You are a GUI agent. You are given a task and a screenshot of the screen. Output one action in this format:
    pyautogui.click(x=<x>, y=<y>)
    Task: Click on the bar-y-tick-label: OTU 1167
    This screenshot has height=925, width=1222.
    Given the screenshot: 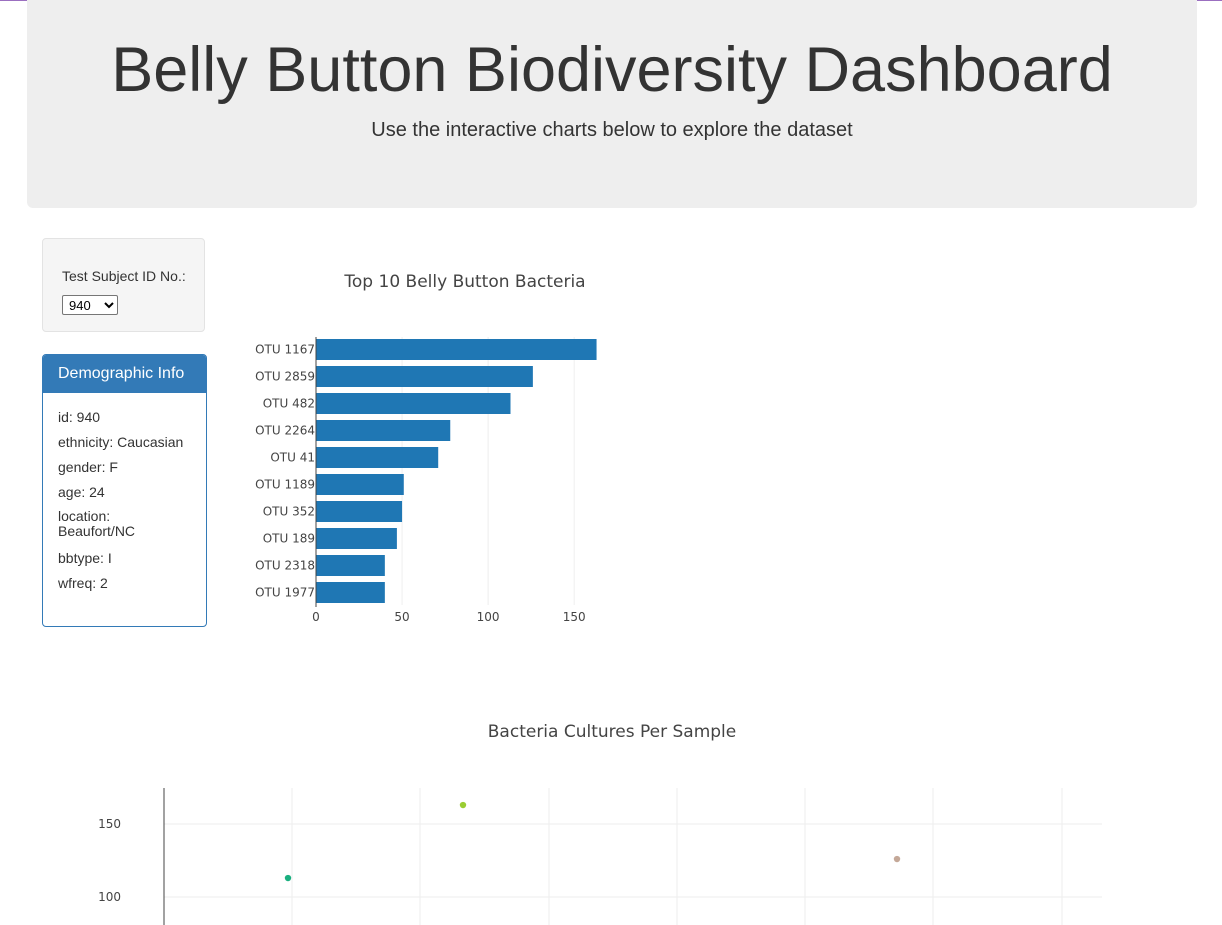 What is the action you would take?
    pyautogui.click(x=285, y=350)
    